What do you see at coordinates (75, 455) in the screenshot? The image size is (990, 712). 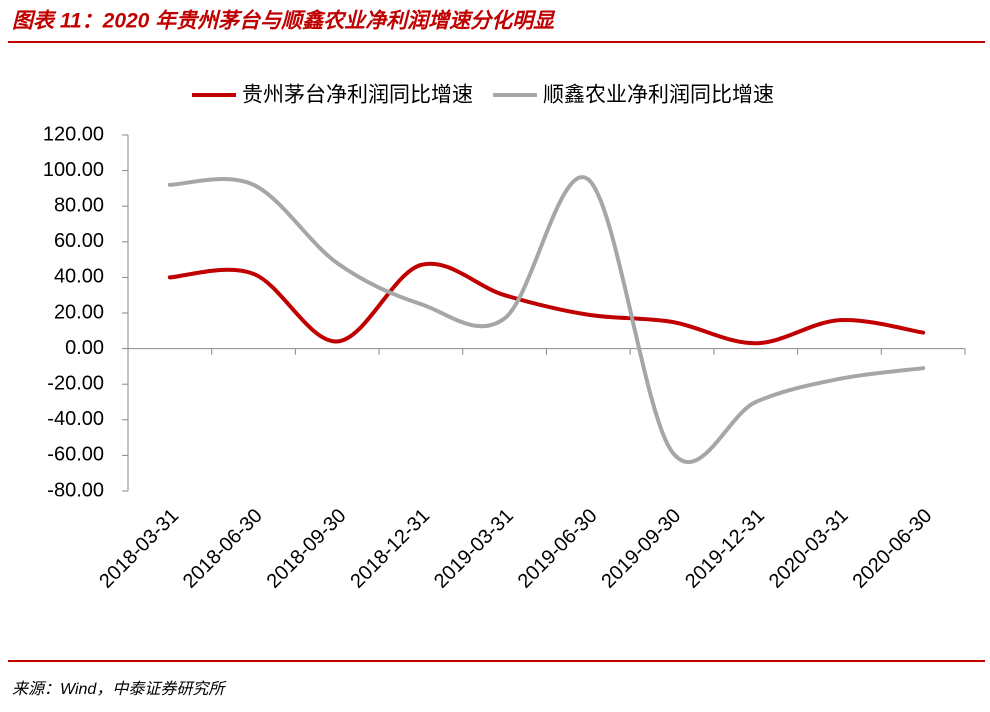 I see `y-tick-label: -60.00` at bounding box center [75, 455].